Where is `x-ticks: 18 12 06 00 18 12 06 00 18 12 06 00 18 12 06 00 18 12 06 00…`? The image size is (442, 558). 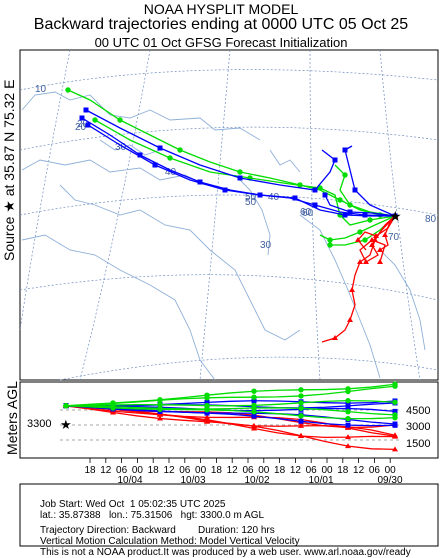 x-ticks: 18 12 06 00 18 12 06 00 18 12 06 00 18 12 06 00 18 12 06 00… is located at coordinates (243, 472).